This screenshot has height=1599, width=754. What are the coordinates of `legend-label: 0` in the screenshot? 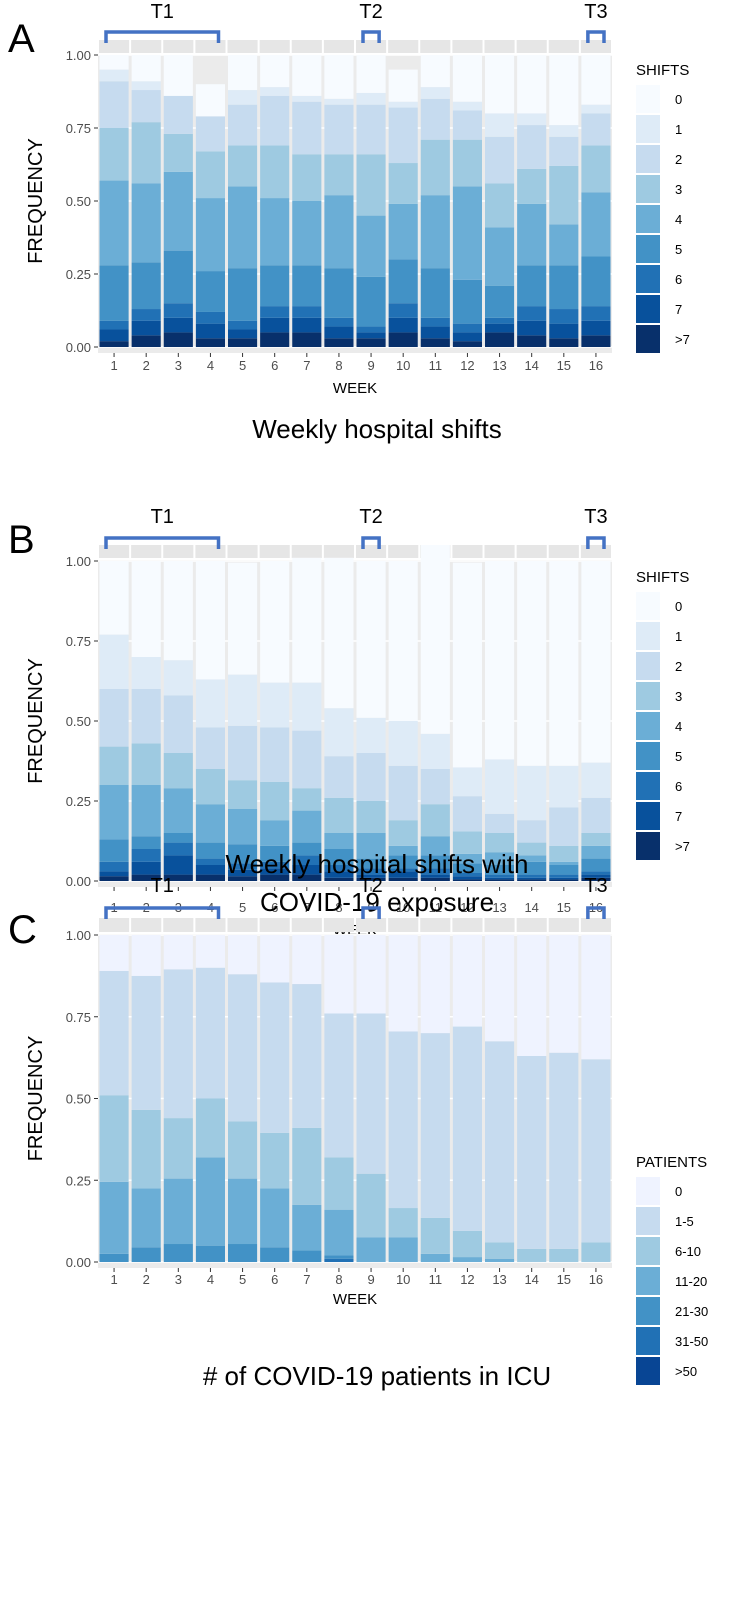 It's located at (678, 99).